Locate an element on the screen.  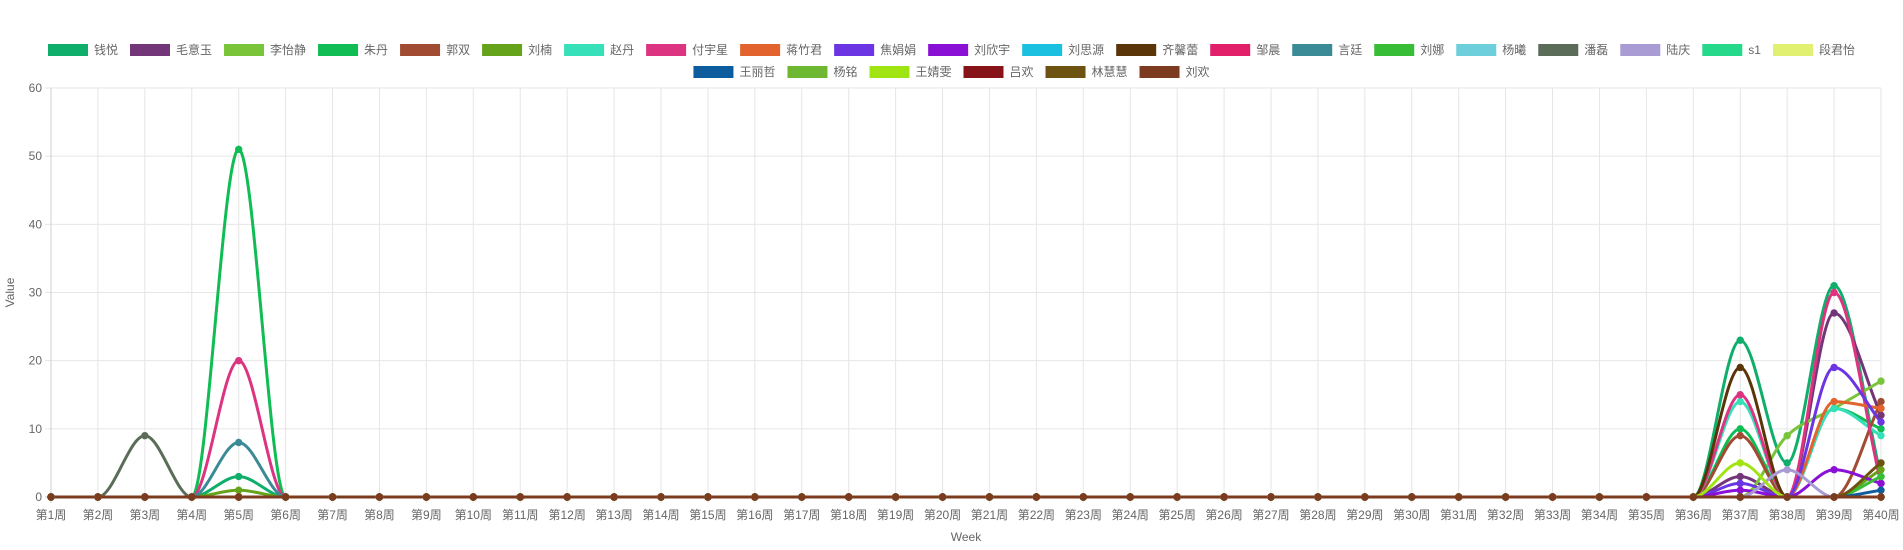
legend-item: 焦娟娟 is located at coordinates (875, 50).